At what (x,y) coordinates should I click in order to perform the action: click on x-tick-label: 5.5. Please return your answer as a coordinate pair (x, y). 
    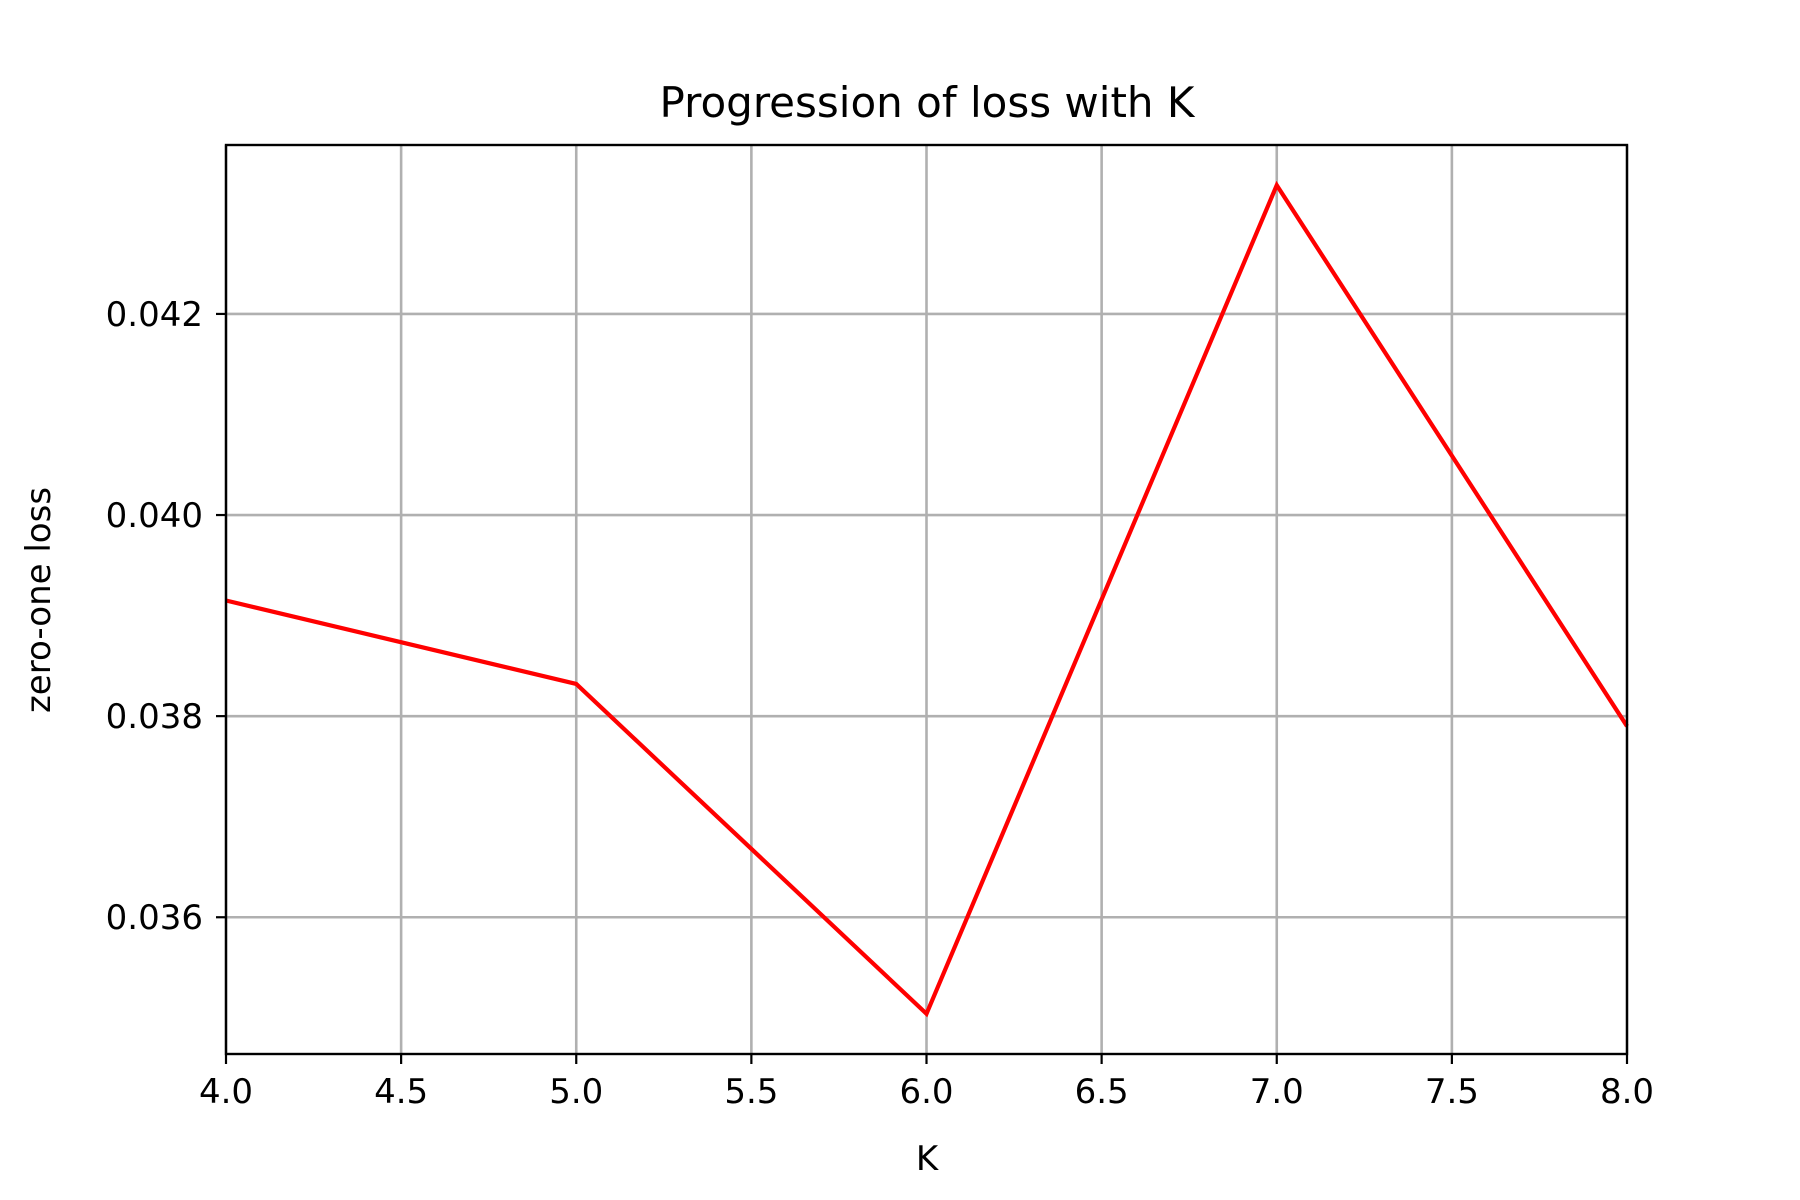
    Looking at the image, I should click on (751, 1092).